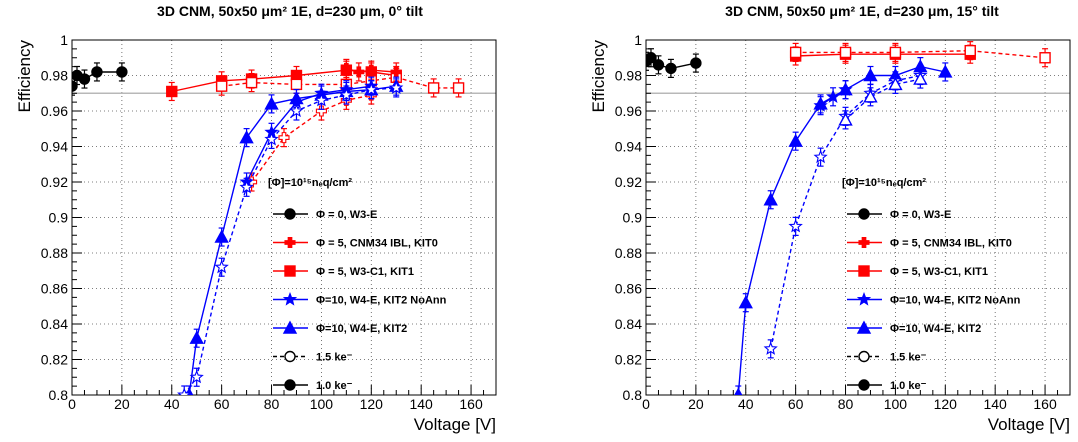 This screenshot has height=442, width=1078. What do you see at coordinates (222, 404) in the screenshot?
I see `x-tick-label: 60` at bounding box center [222, 404].